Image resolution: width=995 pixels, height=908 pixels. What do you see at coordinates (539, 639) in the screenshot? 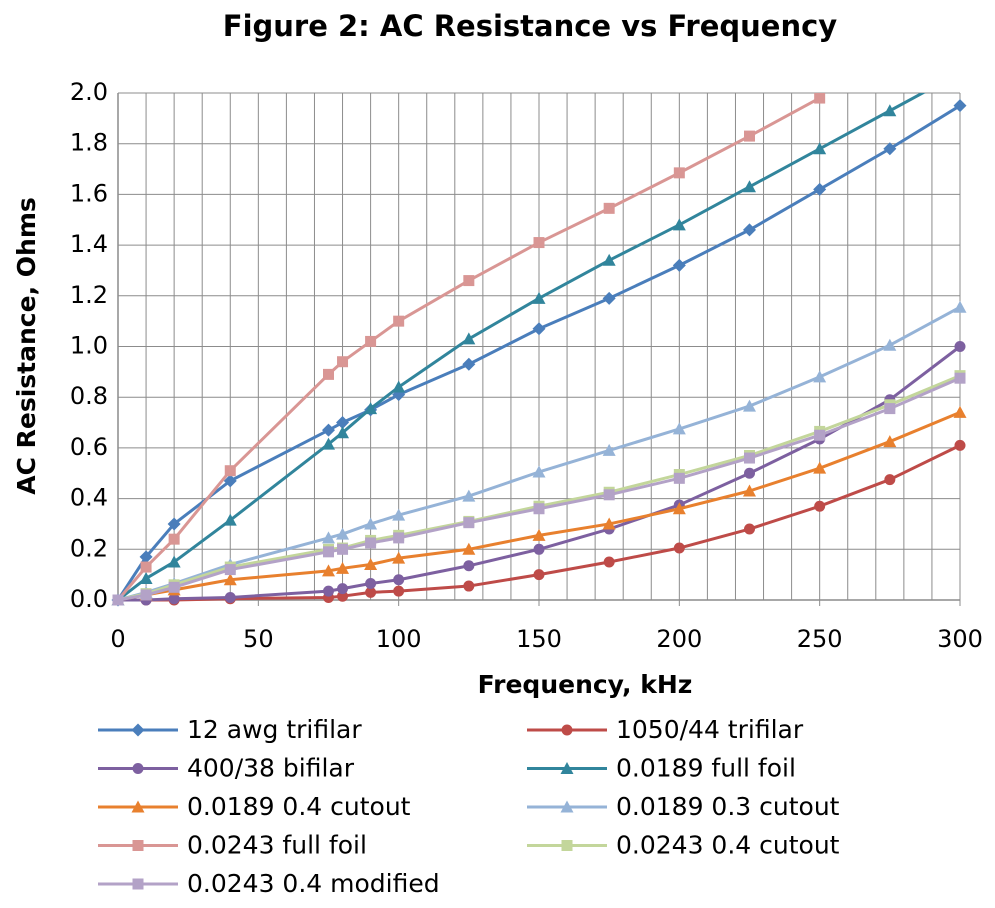
I see `x-tick-label: 150` at bounding box center [539, 639].